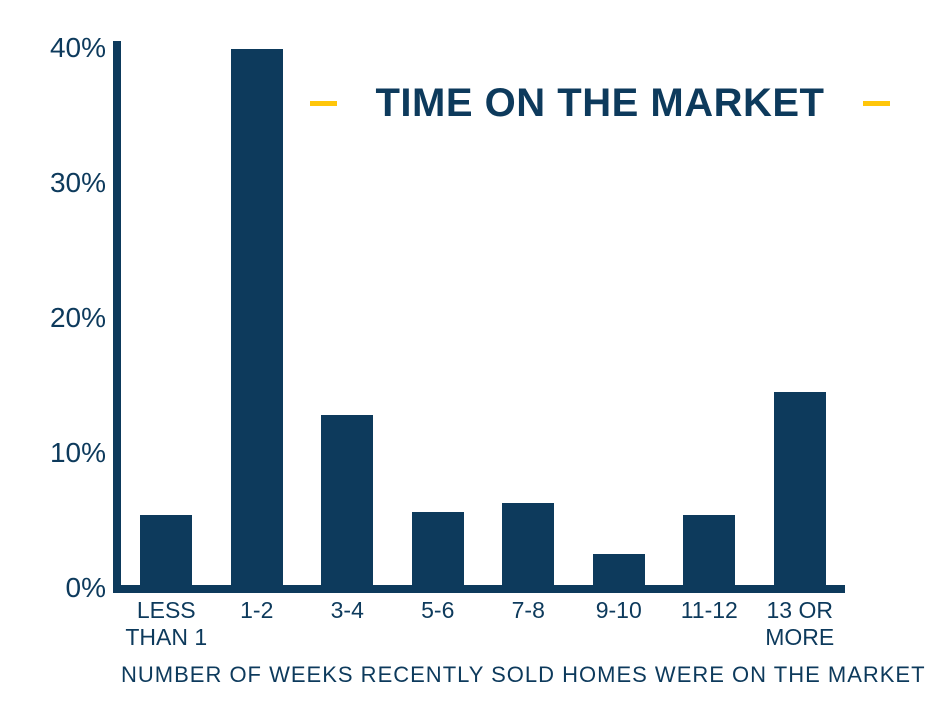 Image resolution: width=929 pixels, height=720 pixels. What do you see at coordinates (166, 623) in the screenshot?
I see `x-category-label: LESS THAN 1` at bounding box center [166, 623].